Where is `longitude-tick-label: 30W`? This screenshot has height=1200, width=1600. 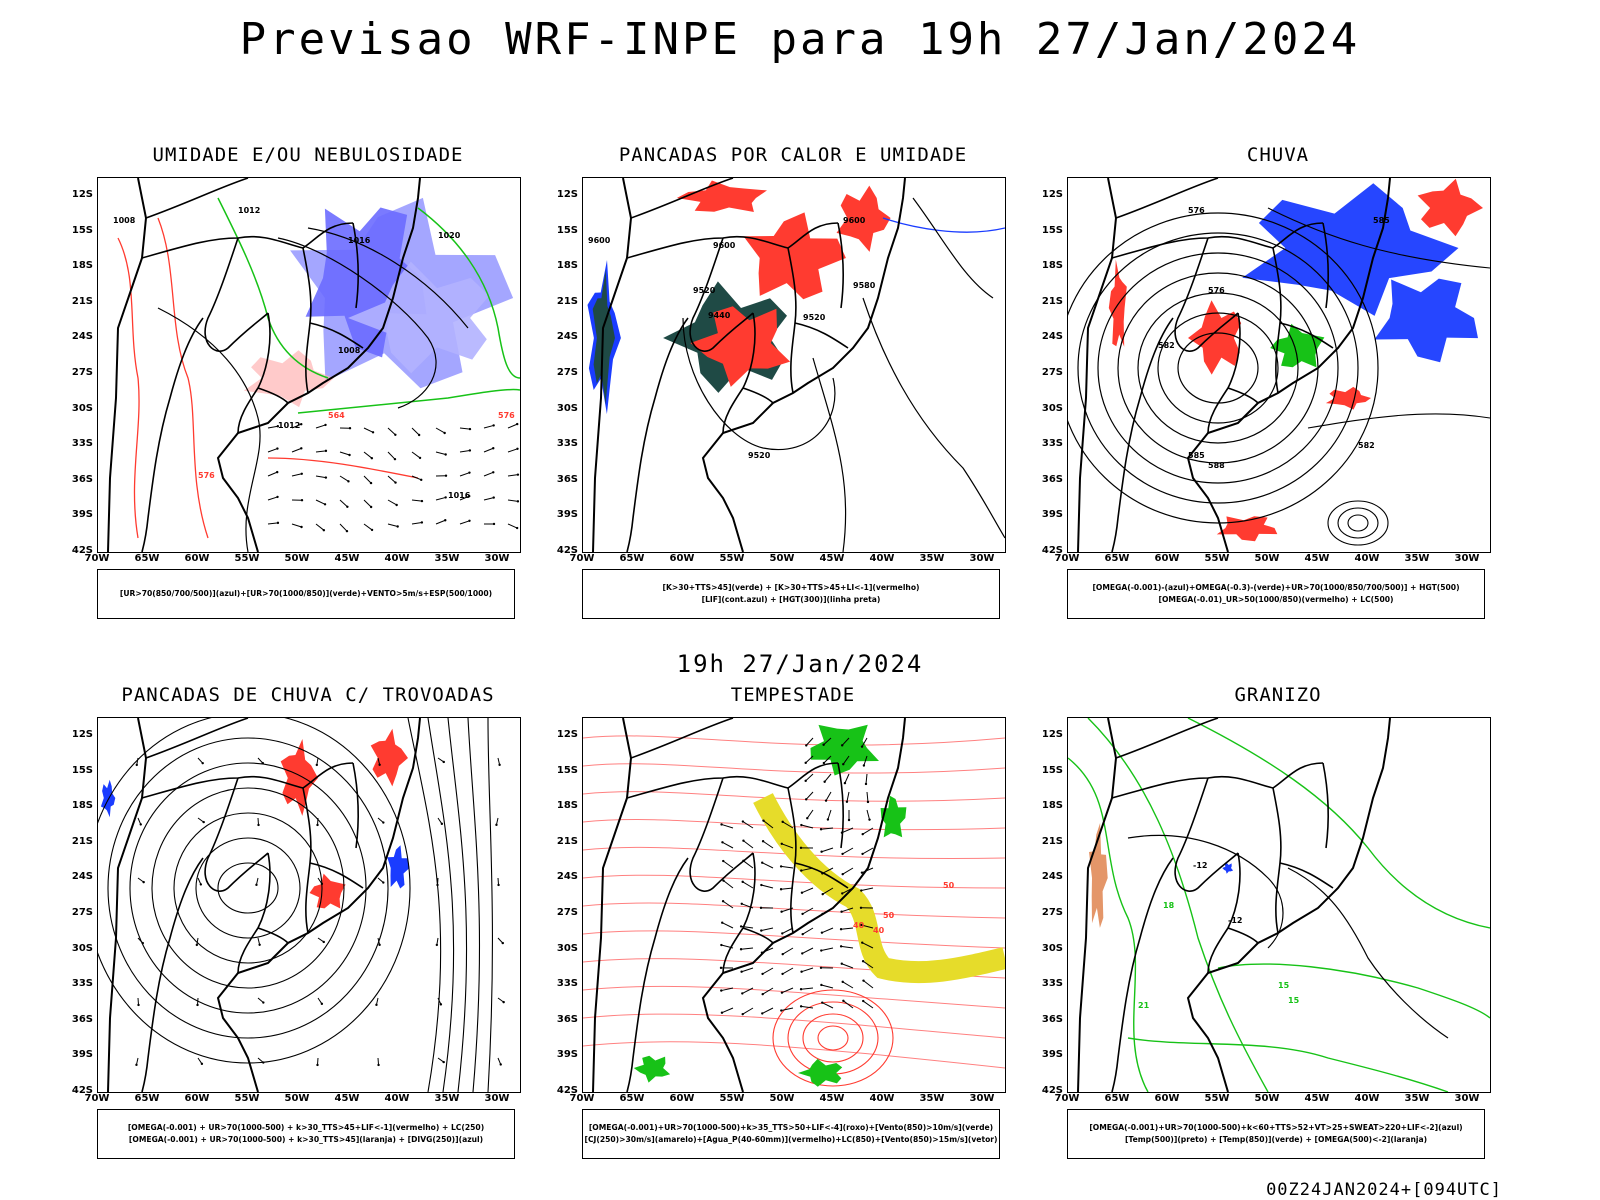
longitude-tick-label: 30W is located at coordinates (497, 1098).